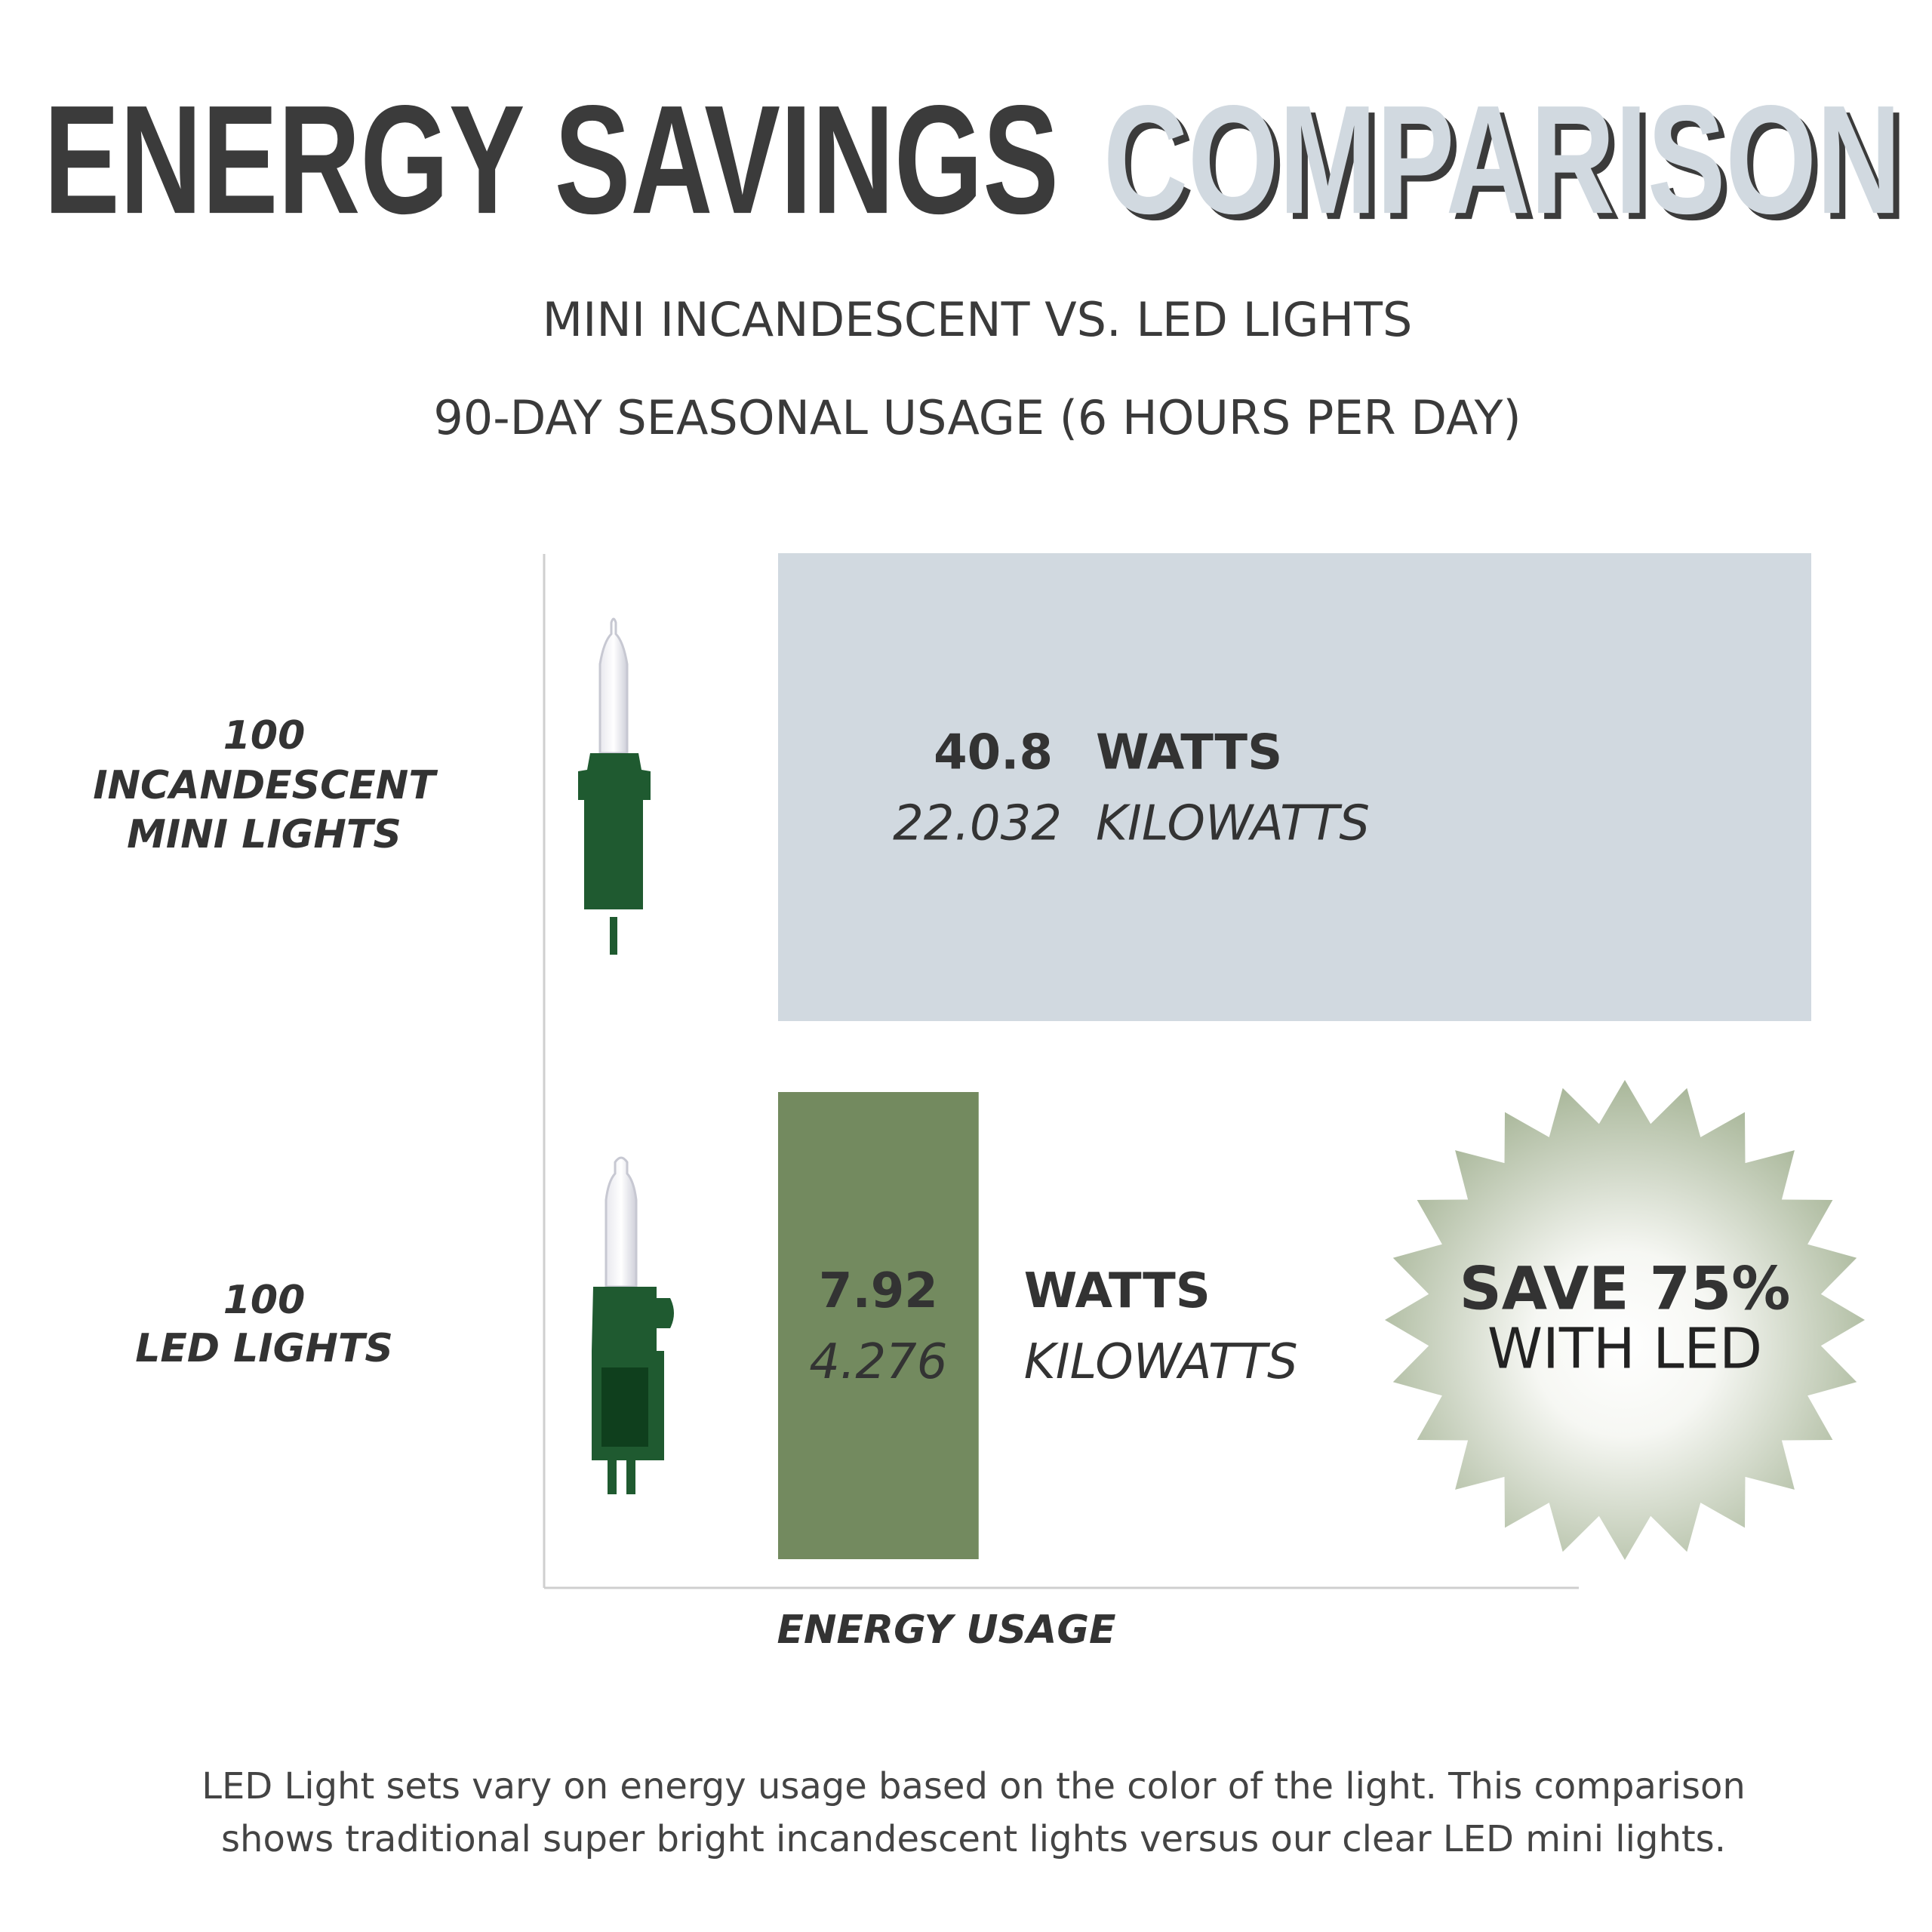 The width and height of the screenshot is (1932, 1932). Describe the element at coordinates (633, 1325) in the screenshot. I see `led-bulb-icon` at that location.